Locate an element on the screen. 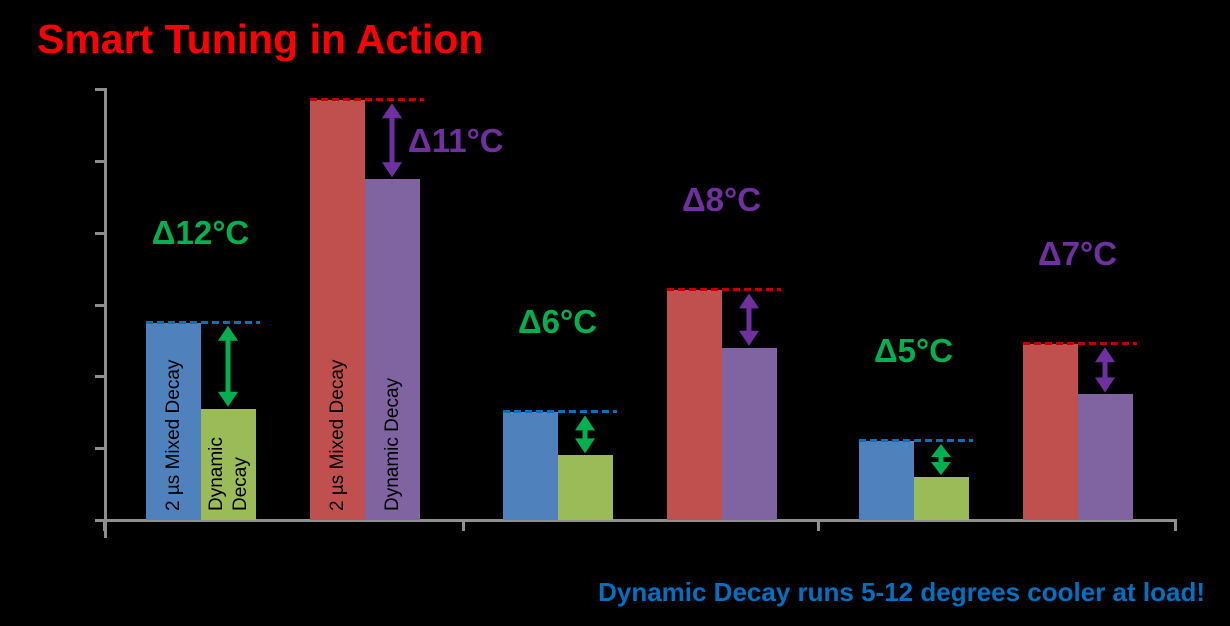 The image size is (1230, 626). y-axis is located at coordinates (105, 313).